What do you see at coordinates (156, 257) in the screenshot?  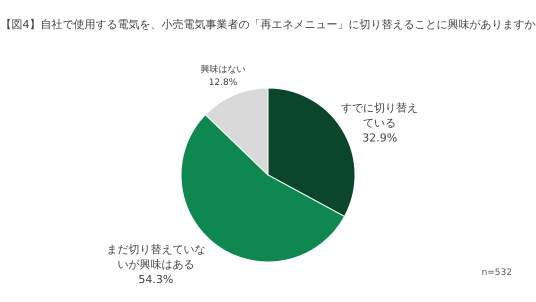 I see `slice-label: まだ切り替えていないが興味はある` at bounding box center [156, 257].